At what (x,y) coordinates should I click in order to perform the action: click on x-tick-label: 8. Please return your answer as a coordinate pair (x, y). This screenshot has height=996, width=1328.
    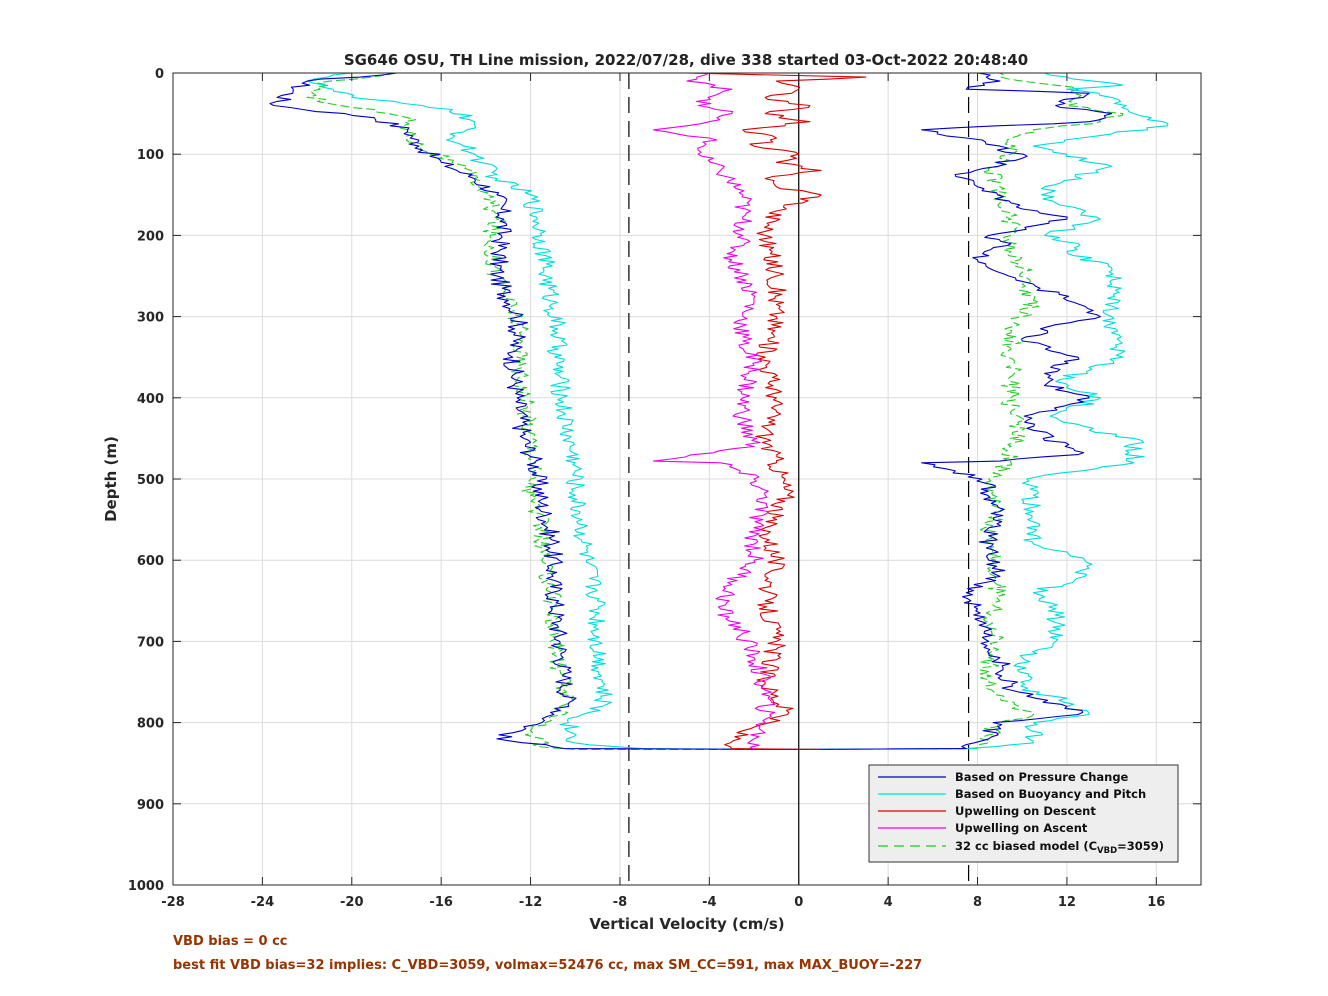
    Looking at the image, I should click on (977, 902).